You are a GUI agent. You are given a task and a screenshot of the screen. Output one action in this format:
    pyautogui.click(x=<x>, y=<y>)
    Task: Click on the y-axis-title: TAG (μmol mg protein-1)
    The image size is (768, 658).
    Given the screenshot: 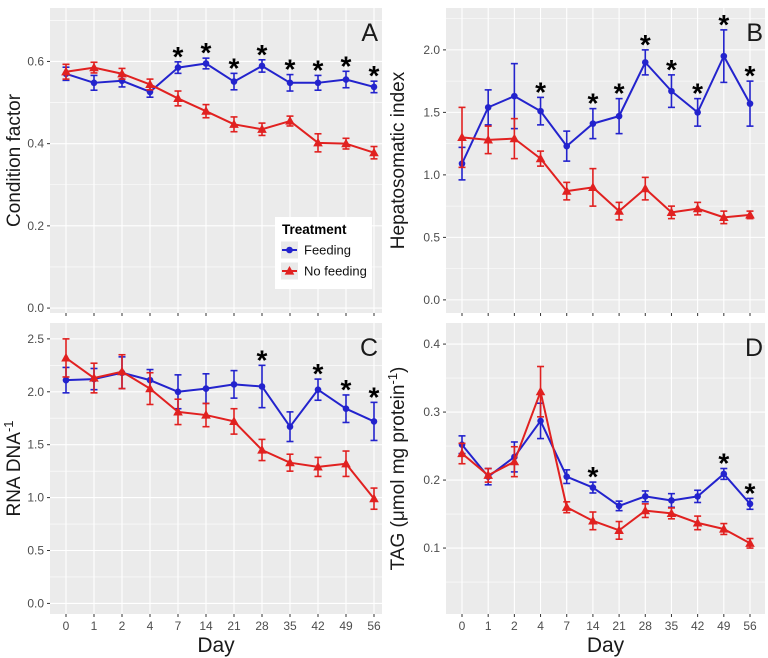 What is the action you would take?
    pyautogui.click(x=397, y=469)
    